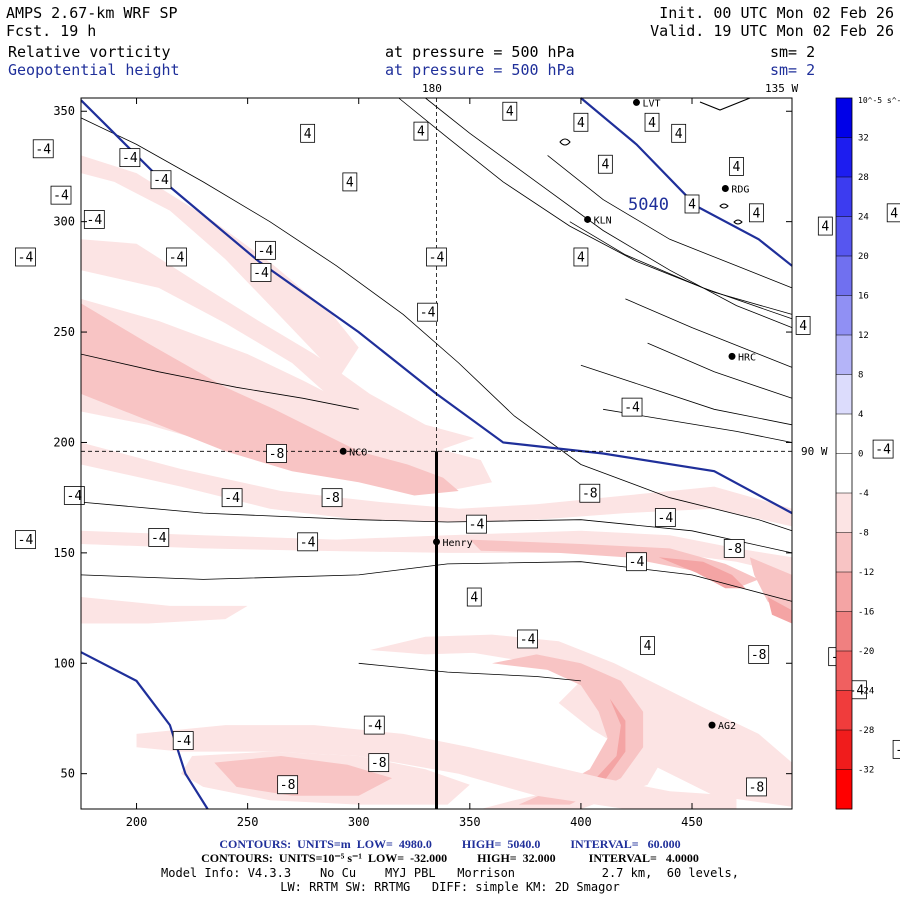  What do you see at coordinates (276, 453) in the screenshot?
I see `contour-label-70: -8` at bounding box center [276, 453].